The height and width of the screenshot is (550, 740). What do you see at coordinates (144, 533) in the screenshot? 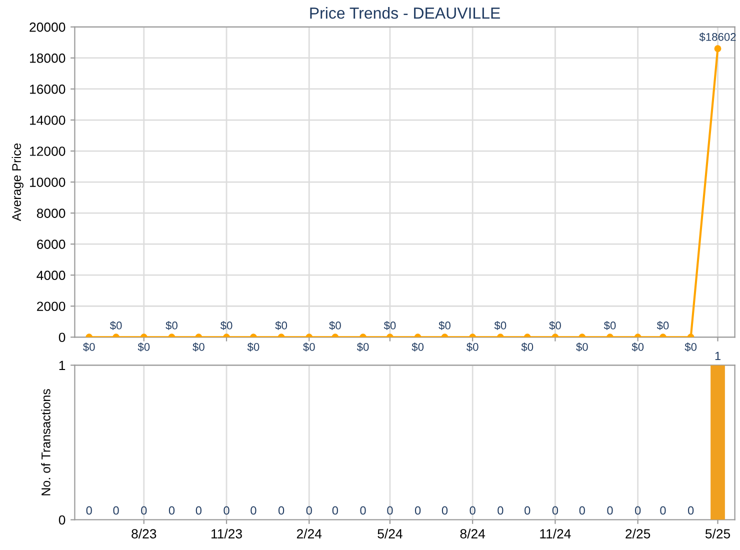
I see `x-tick-label: 8/23` at bounding box center [144, 533].